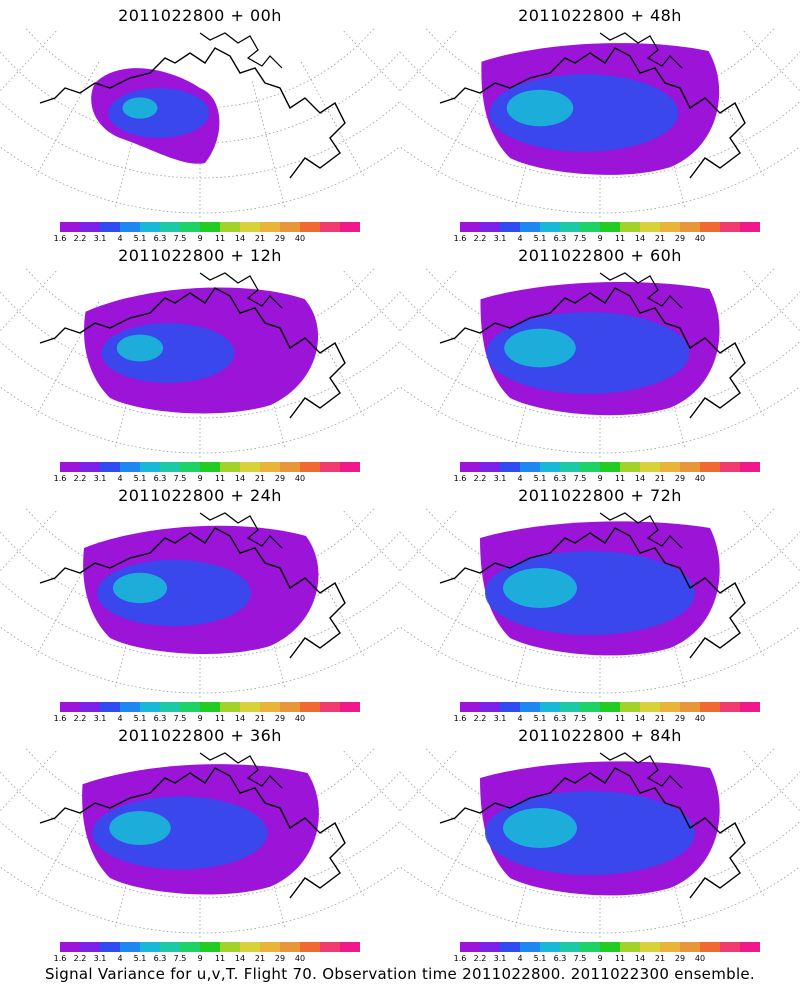 This screenshot has height=1000, width=800. Describe the element at coordinates (600, 495) in the screenshot. I see `panel-title: 2011022800 + 72h` at that location.